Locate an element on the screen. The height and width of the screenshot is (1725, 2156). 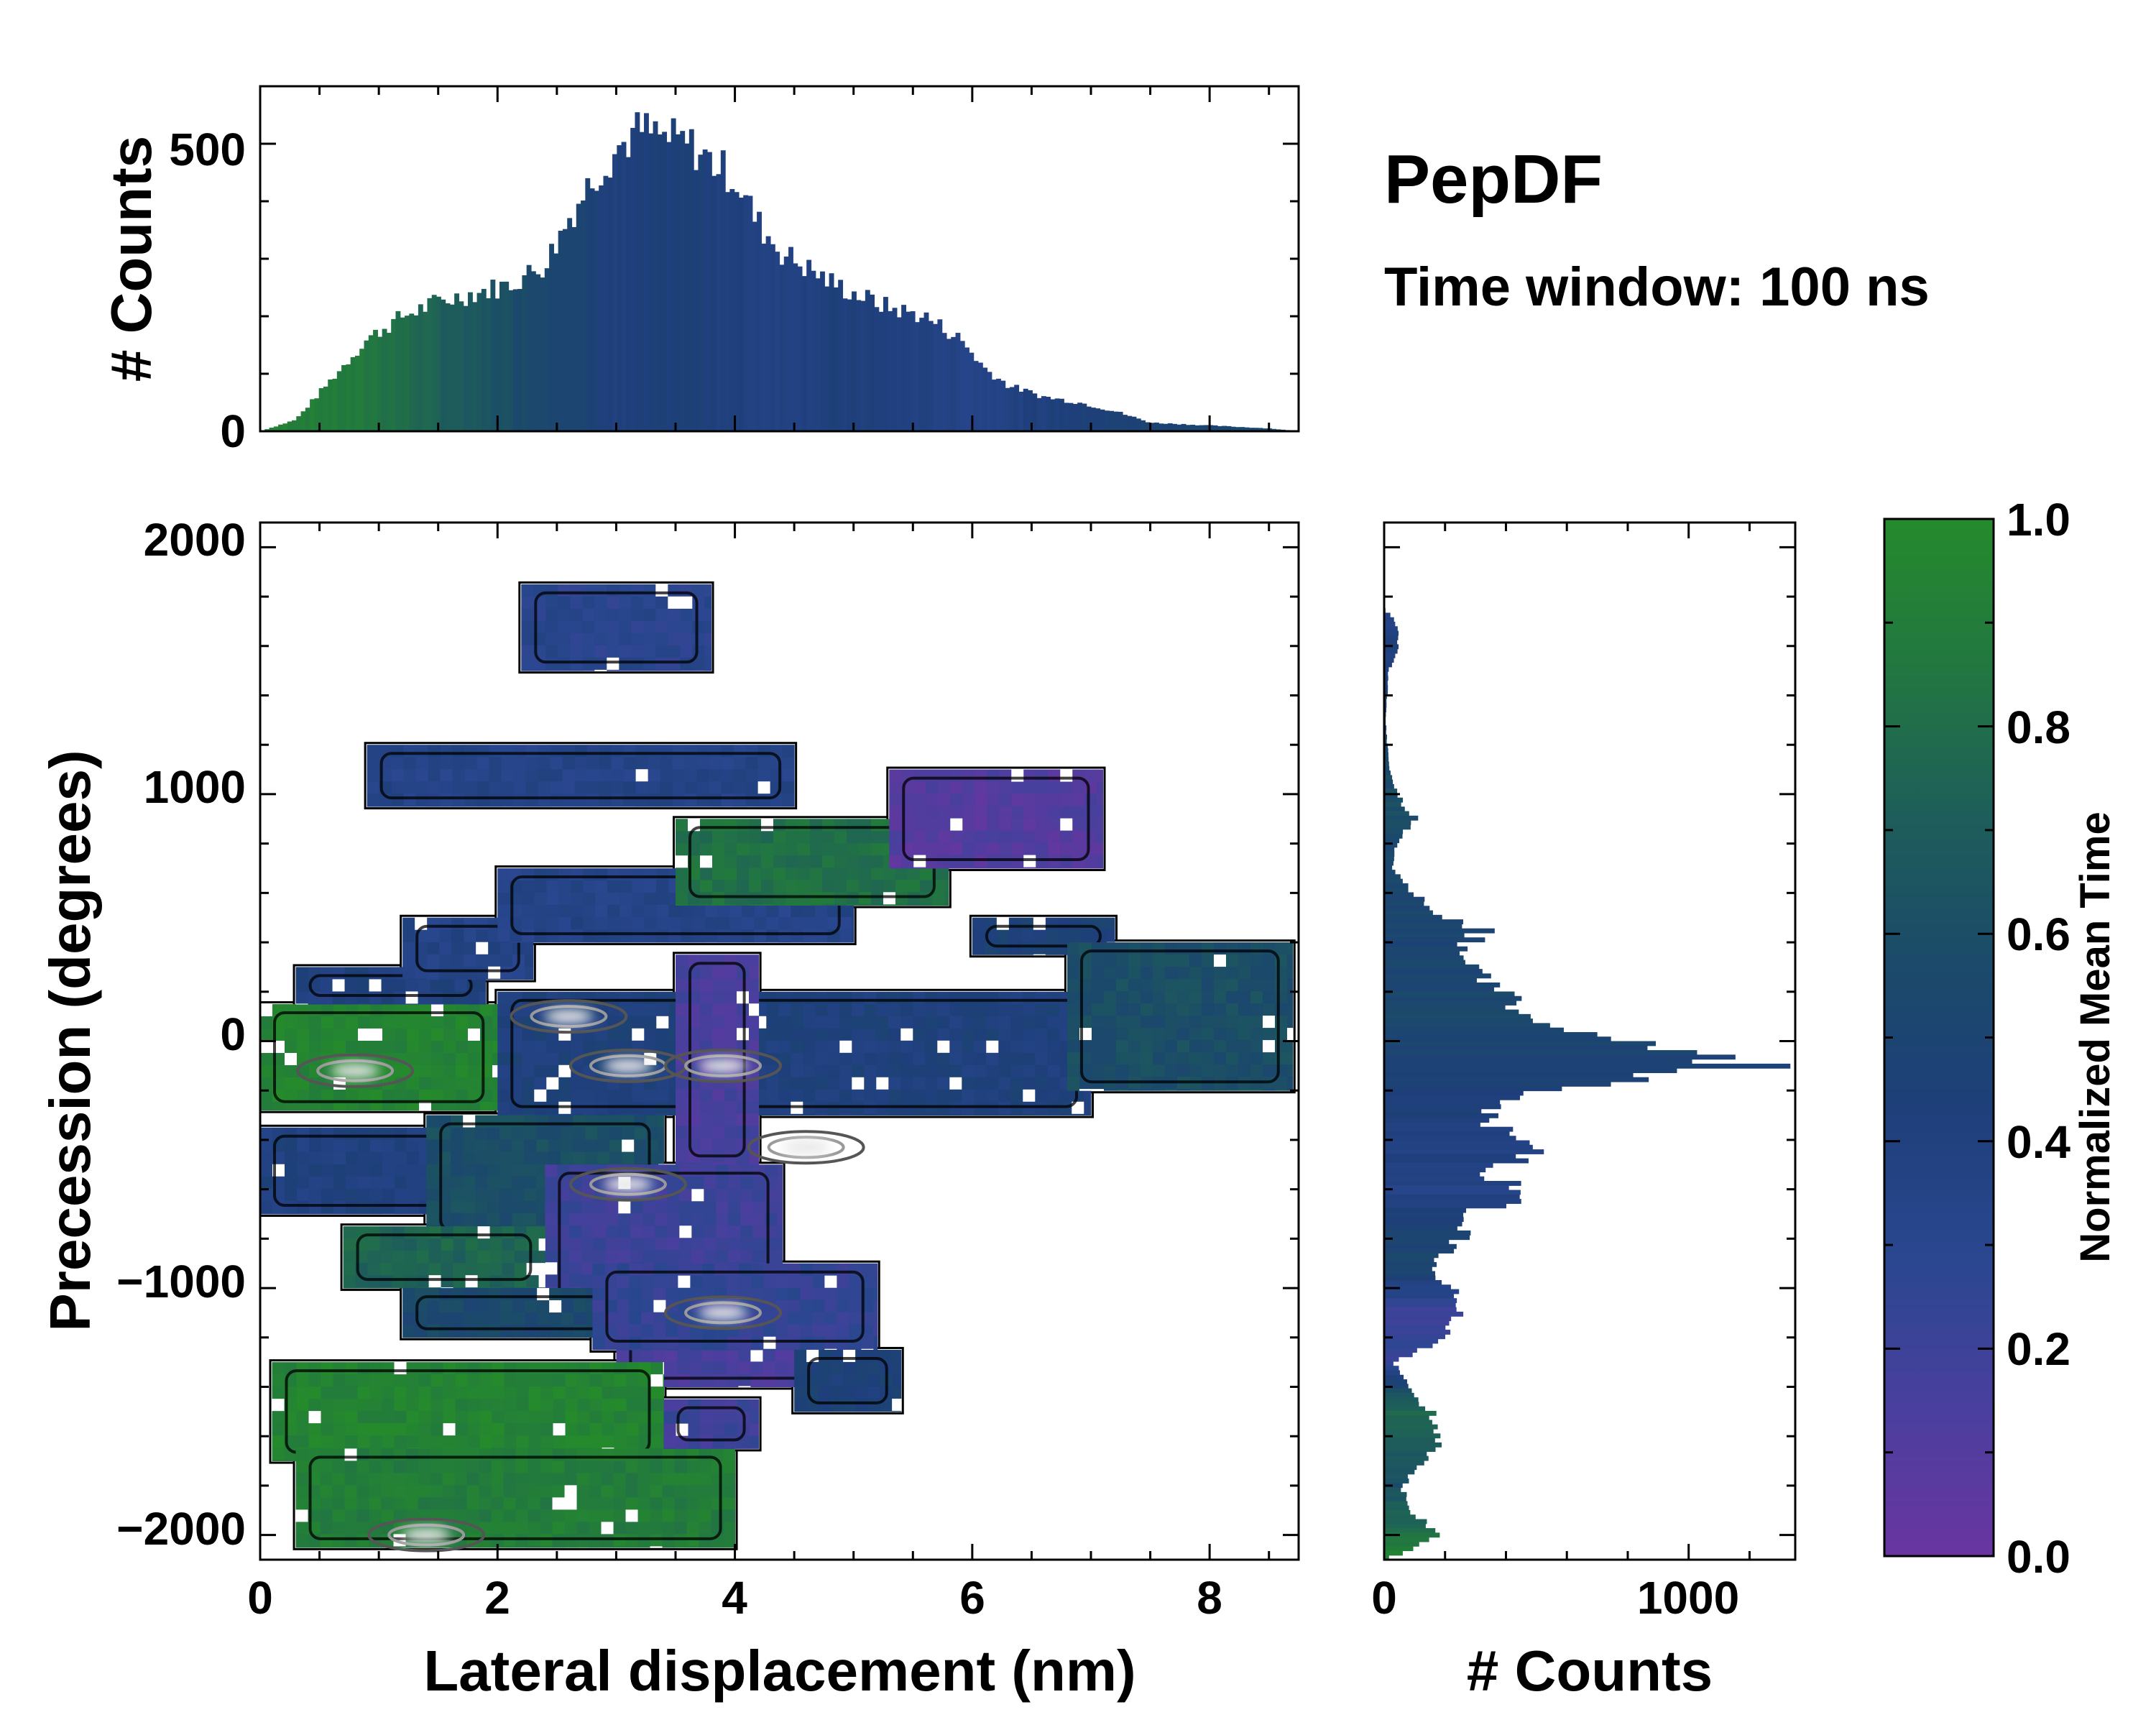
heatmap-contour is located at coordinates (1043, 936).